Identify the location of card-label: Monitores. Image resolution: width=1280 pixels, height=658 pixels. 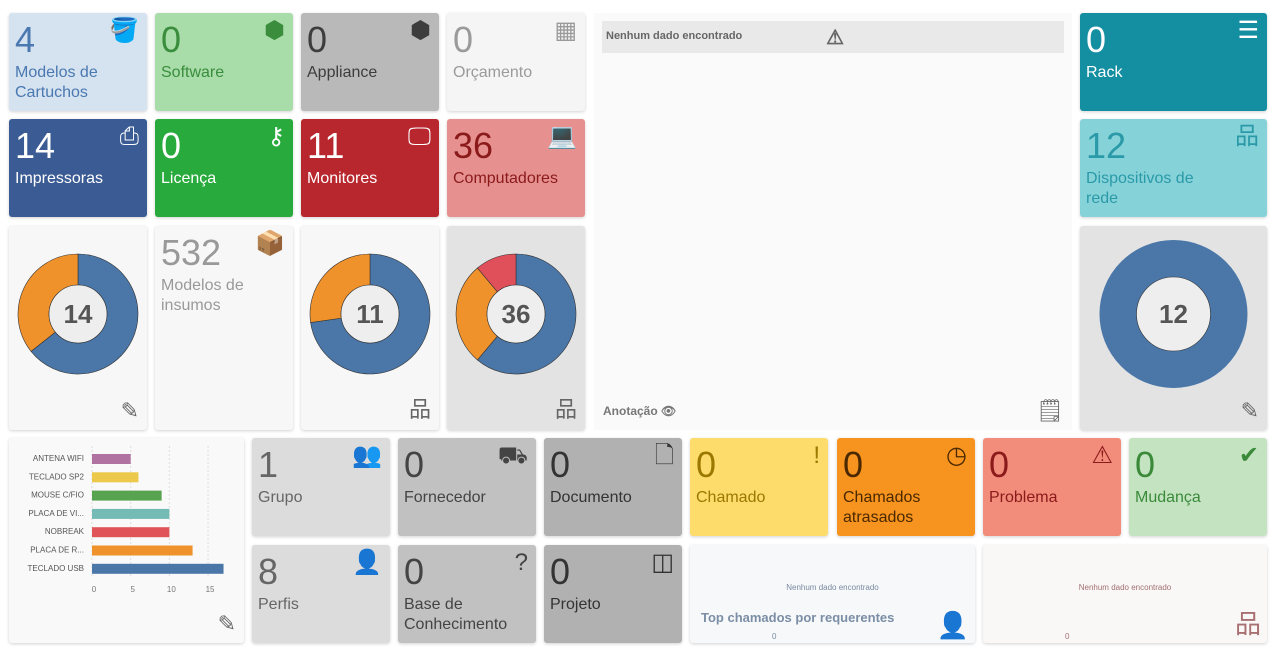
(342, 178).